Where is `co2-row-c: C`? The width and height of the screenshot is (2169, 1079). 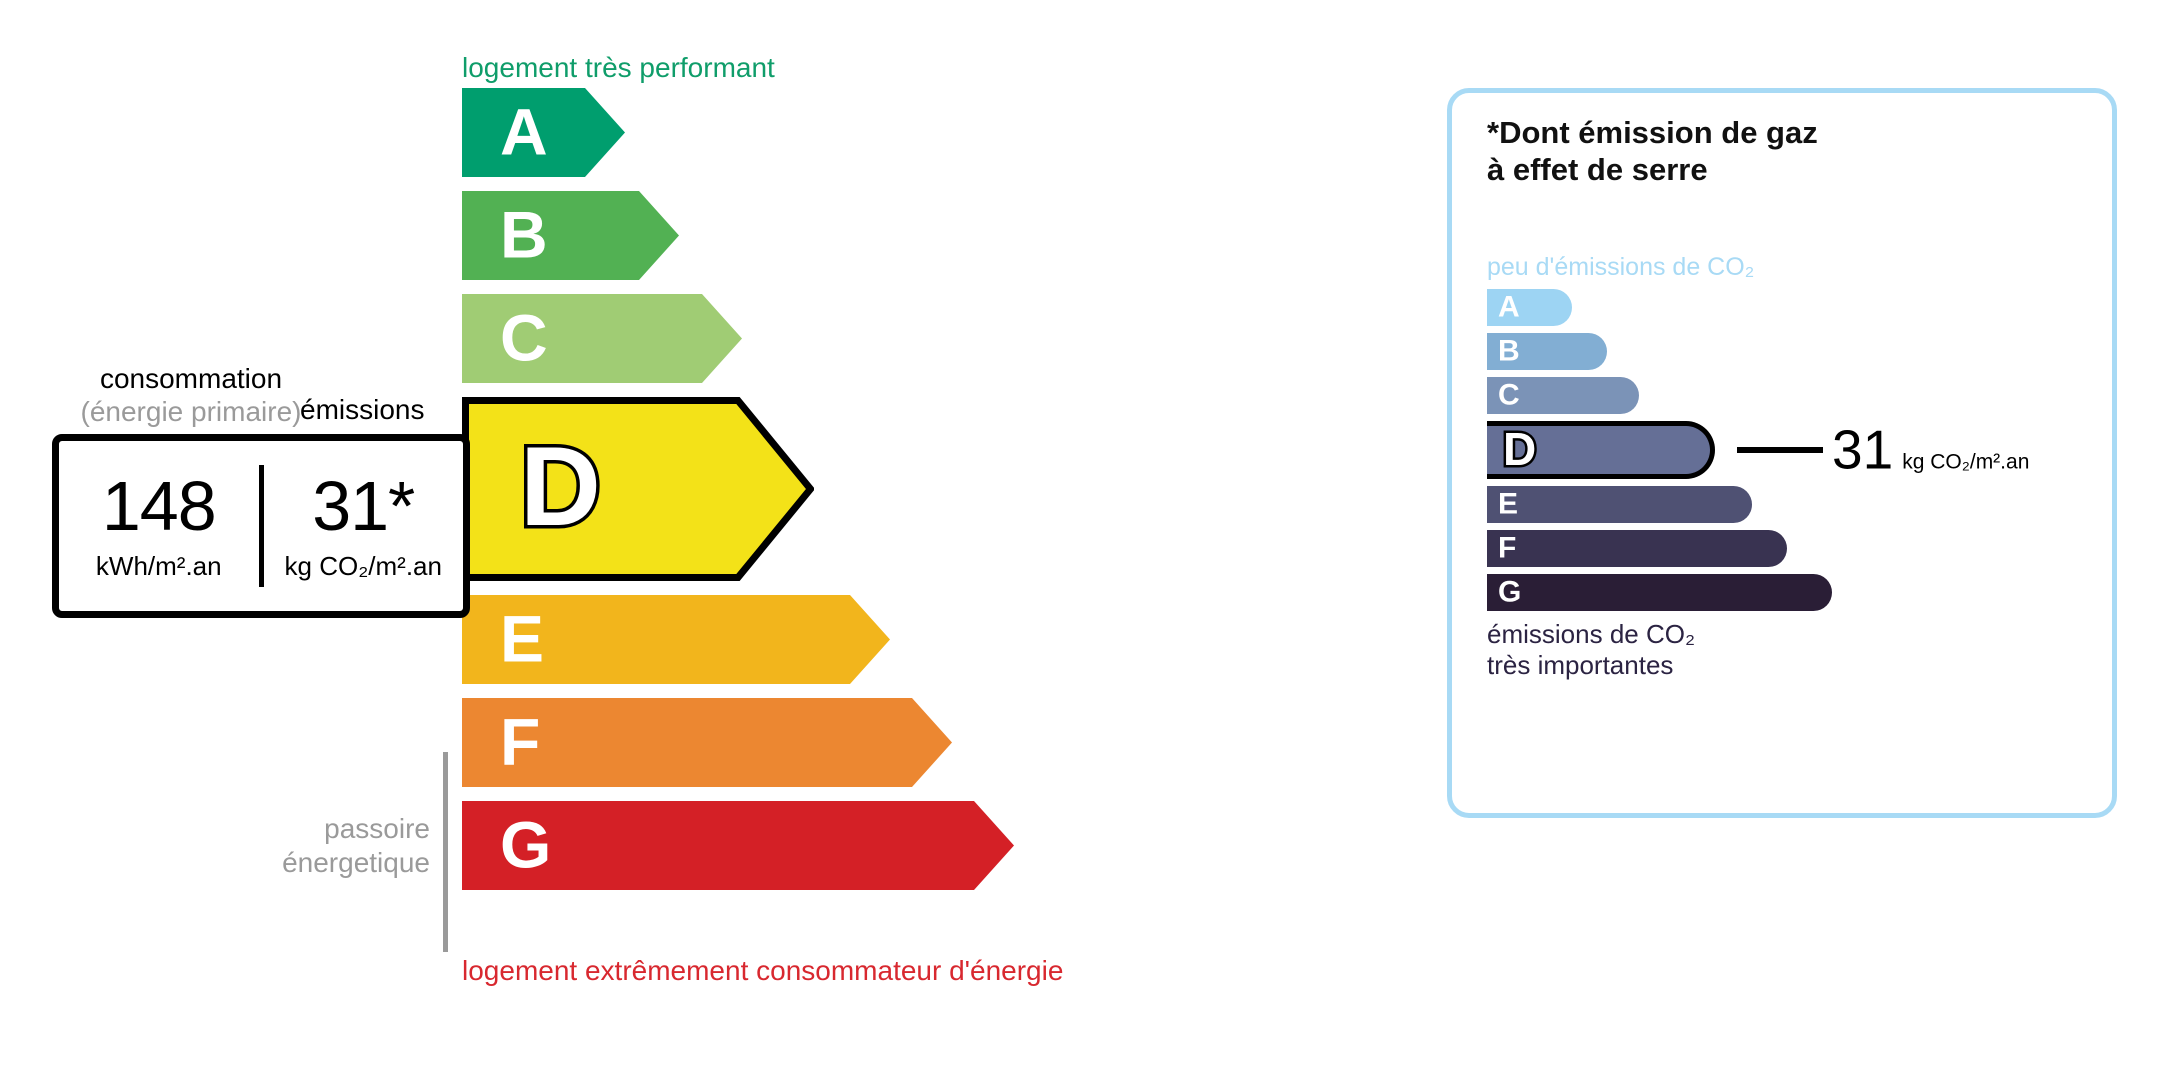
co2-row-c: C is located at coordinates (1787, 395).